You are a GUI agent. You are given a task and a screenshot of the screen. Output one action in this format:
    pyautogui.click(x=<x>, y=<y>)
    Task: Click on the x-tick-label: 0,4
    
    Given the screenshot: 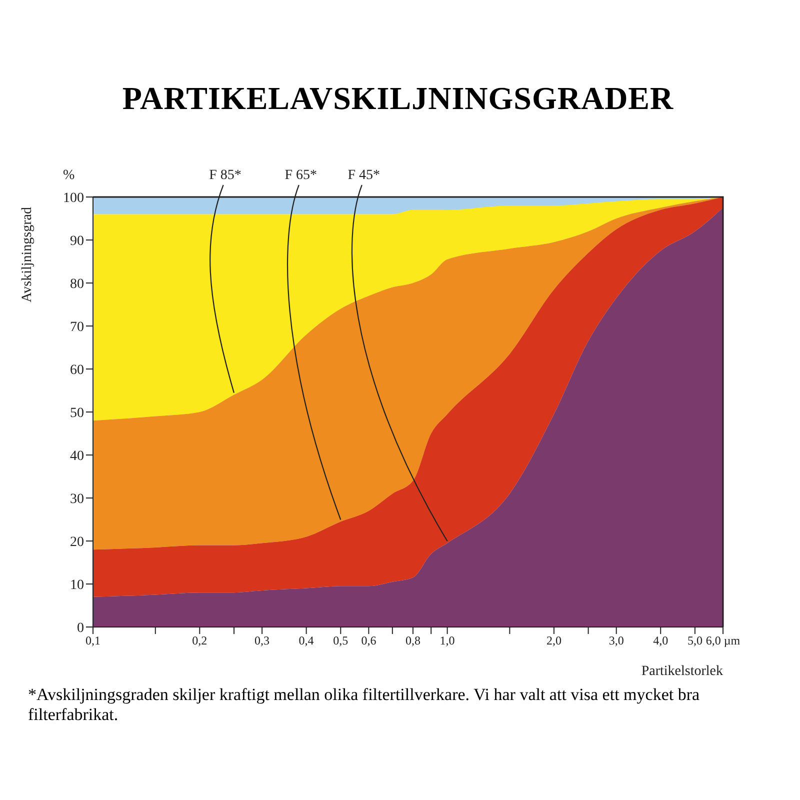 What is the action you would take?
    pyautogui.click(x=306, y=641)
    